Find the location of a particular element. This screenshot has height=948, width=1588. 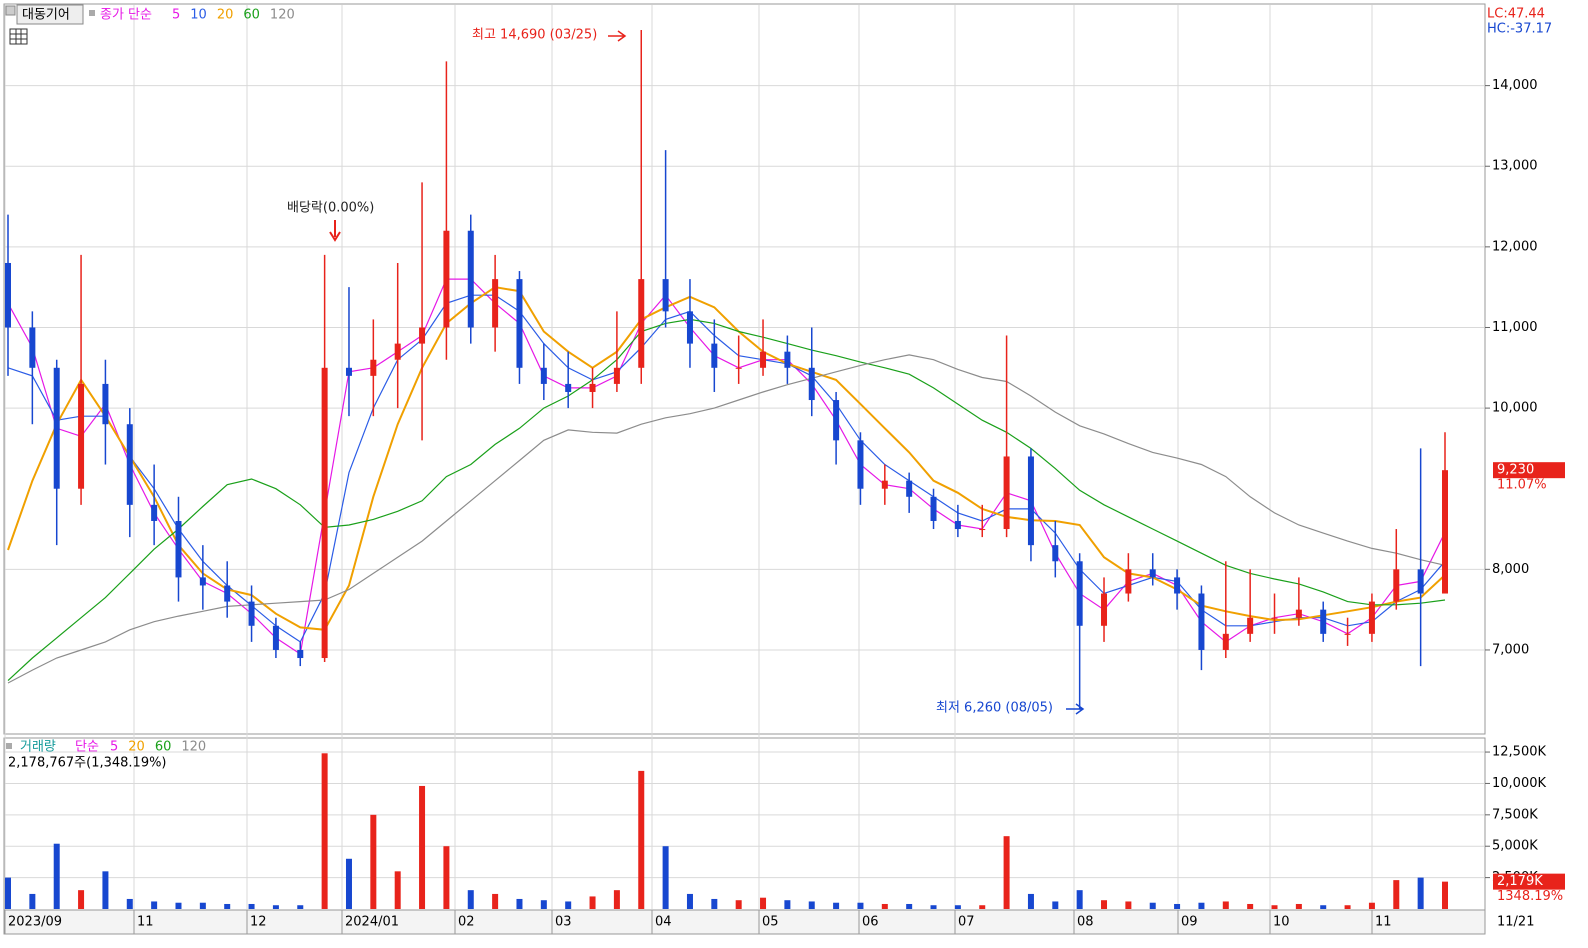

ma-legend: 5 10 20 60 120 is located at coordinates (233, 15).